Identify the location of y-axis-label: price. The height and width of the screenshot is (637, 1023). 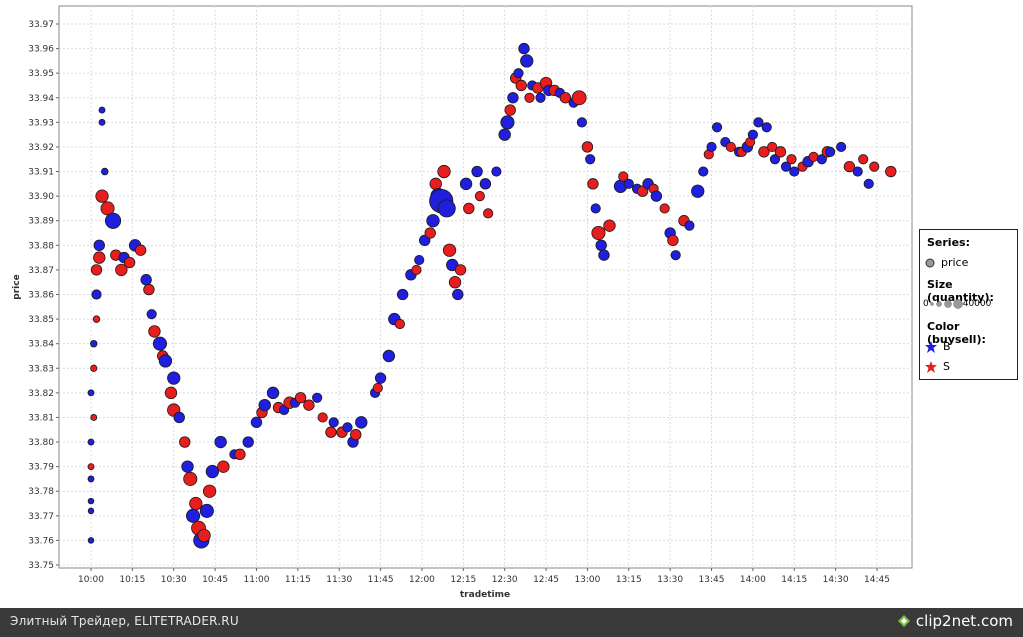
(17, 286).